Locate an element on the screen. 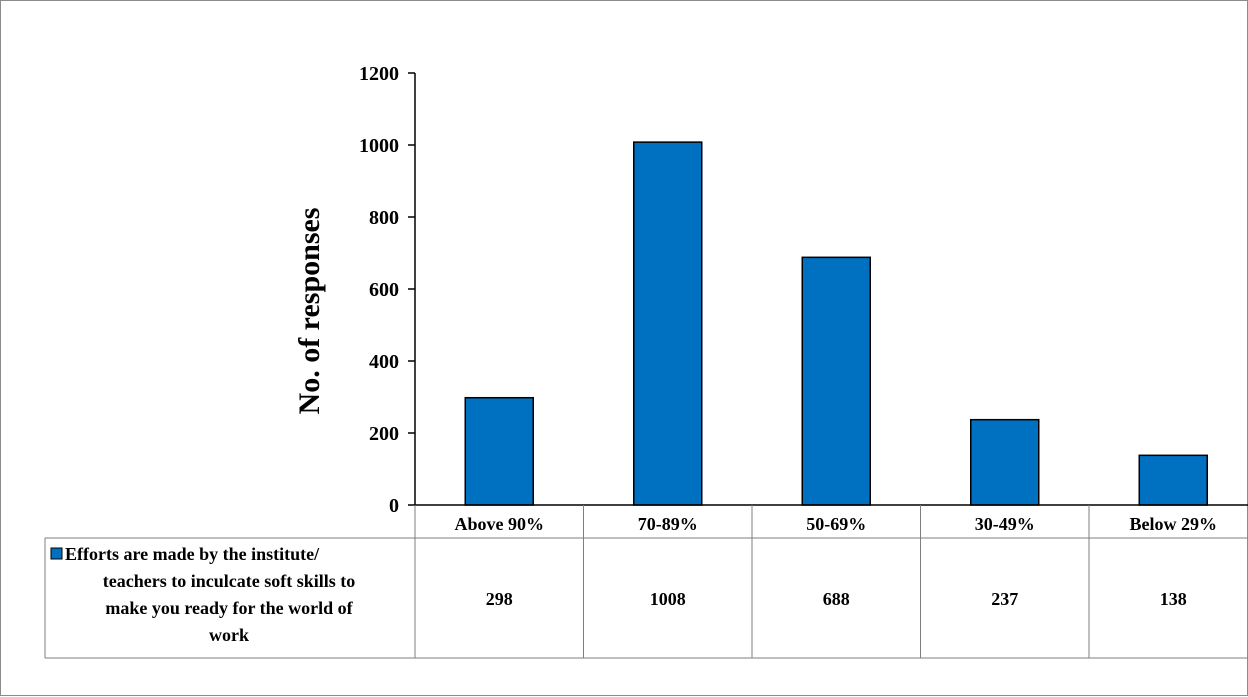 This screenshot has height=697, width=1248. category-label: Below 29% is located at coordinates (1174, 524).